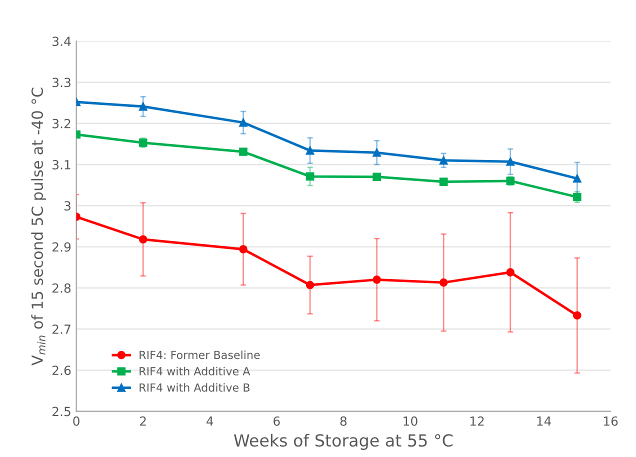  I want to click on legend-label: RIF4 with Additive B, so click(195, 387).